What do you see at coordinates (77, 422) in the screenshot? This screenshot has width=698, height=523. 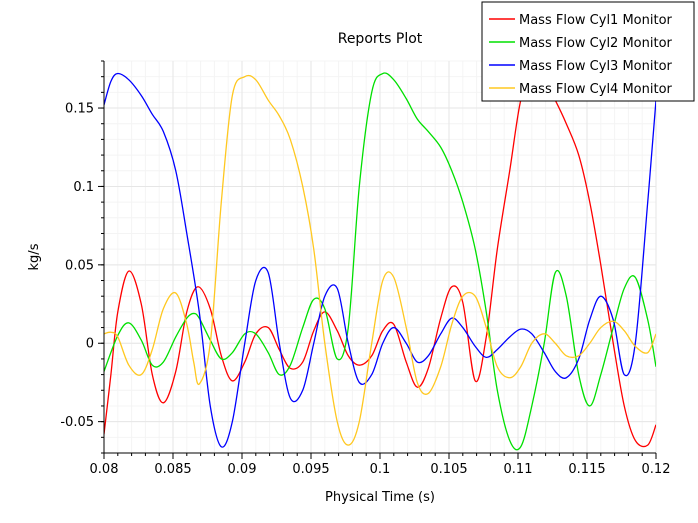 I see `y-tick-label: -0.05` at bounding box center [77, 422].